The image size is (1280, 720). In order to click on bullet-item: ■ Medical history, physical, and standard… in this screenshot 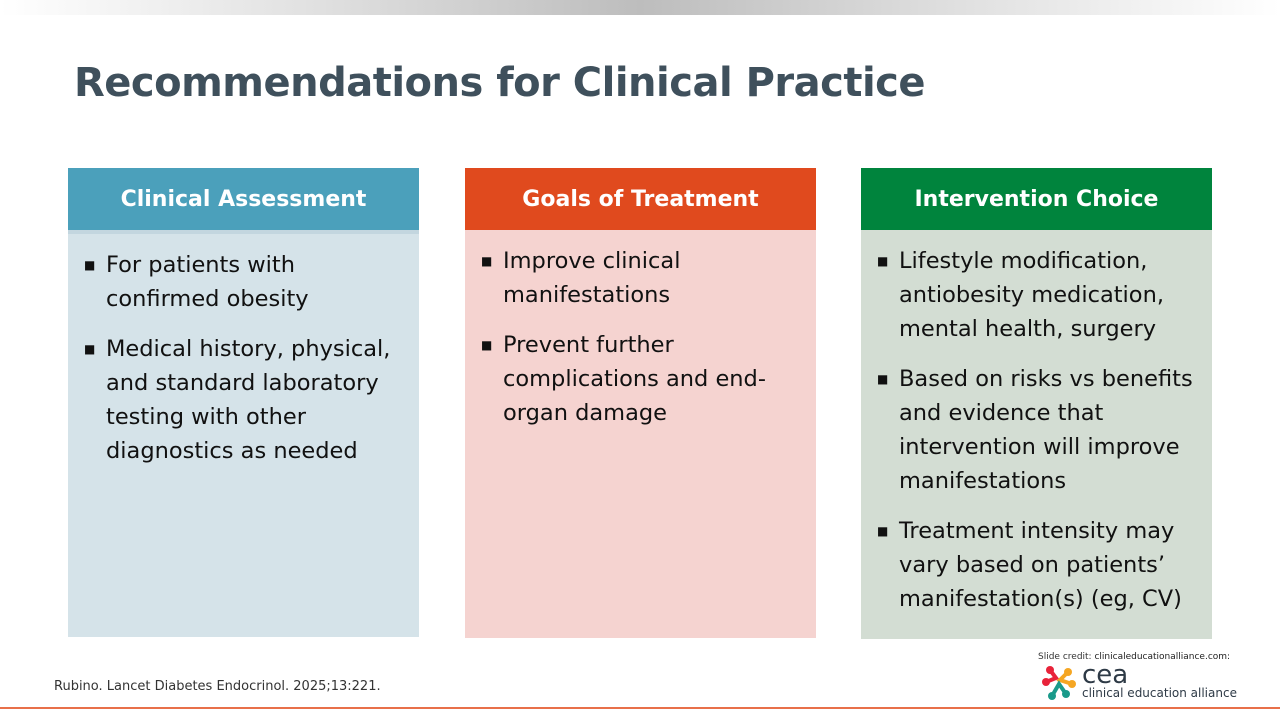, I will do `click(243, 400)`.